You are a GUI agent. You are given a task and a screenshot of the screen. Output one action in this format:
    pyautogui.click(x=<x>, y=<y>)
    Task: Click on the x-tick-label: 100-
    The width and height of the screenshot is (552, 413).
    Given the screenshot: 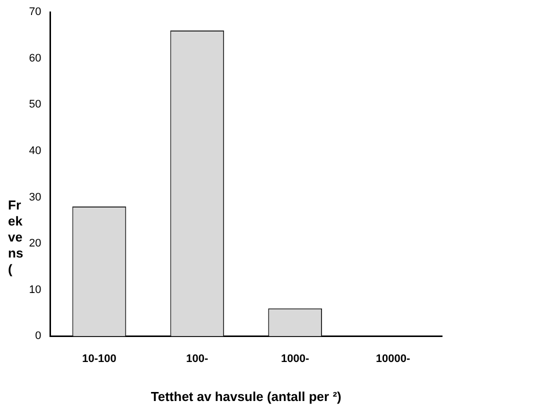 What is the action you would take?
    pyautogui.click(x=197, y=358)
    